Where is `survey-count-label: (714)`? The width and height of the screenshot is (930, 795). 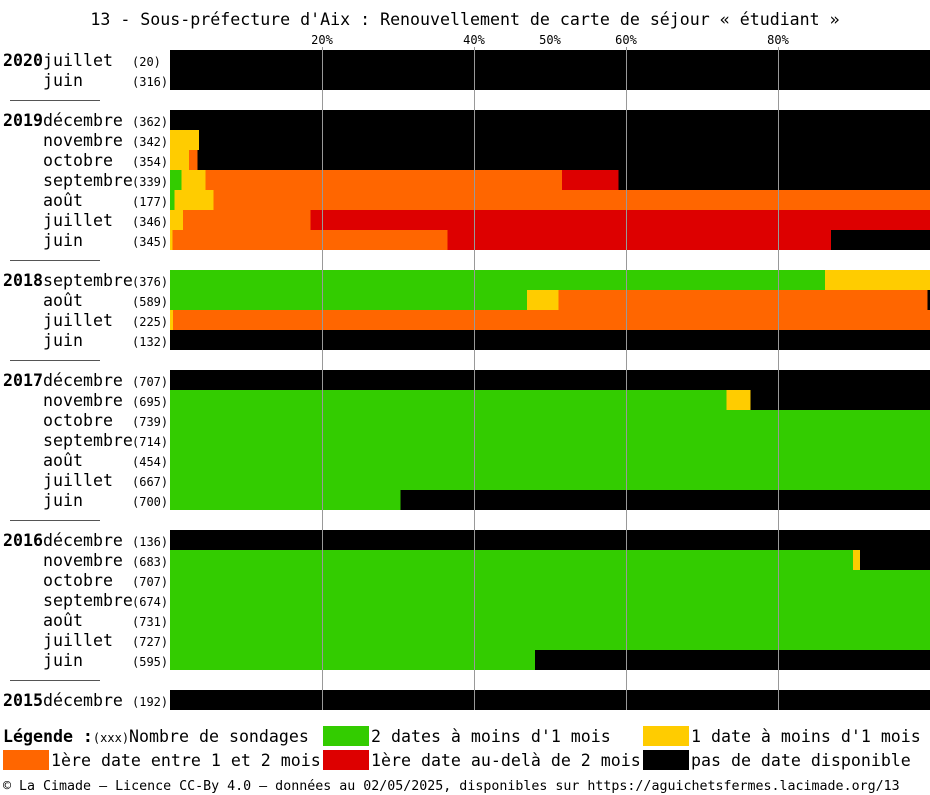 survey-count-label: (714) is located at coordinates (150, 442).